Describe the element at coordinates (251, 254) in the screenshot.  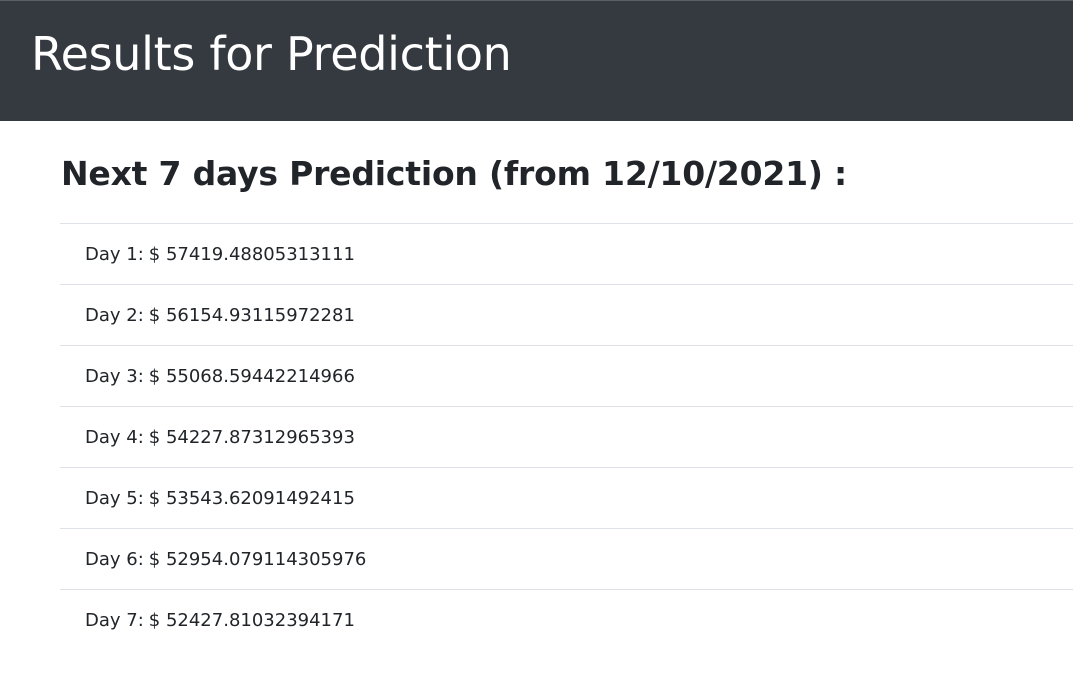
I see `day-value: $ 57419.48805313111` at that location.